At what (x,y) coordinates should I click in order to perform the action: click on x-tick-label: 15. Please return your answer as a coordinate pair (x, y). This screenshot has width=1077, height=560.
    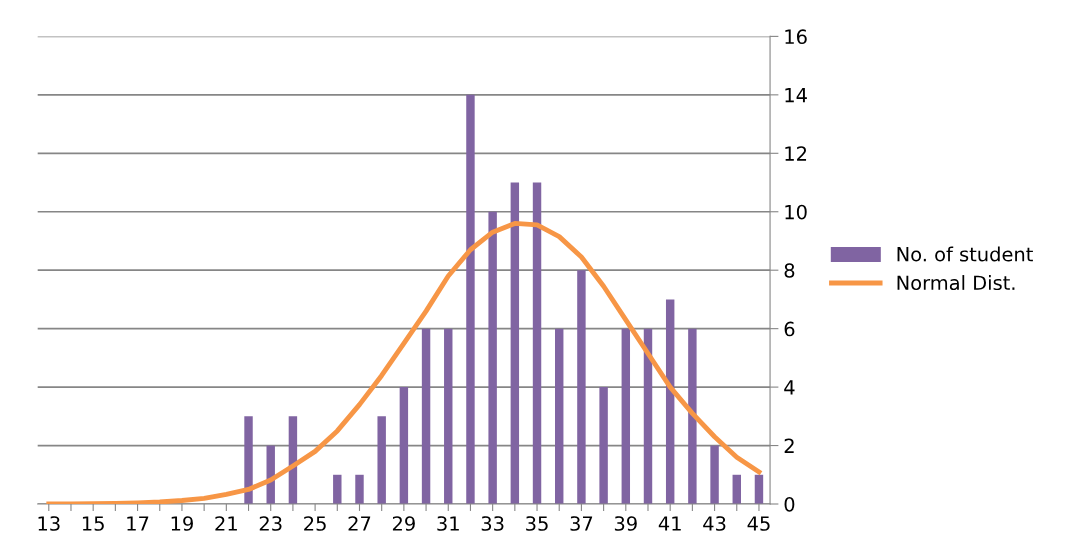
    Looking at the image, I should click on (93, 523).